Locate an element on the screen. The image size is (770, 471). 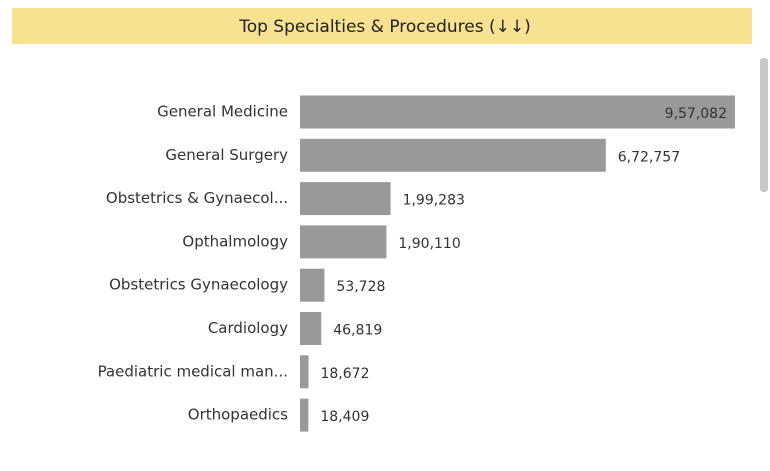
chart-title: Top Specialties & Procedures (↓↓) is located at coordinates (384, 27).